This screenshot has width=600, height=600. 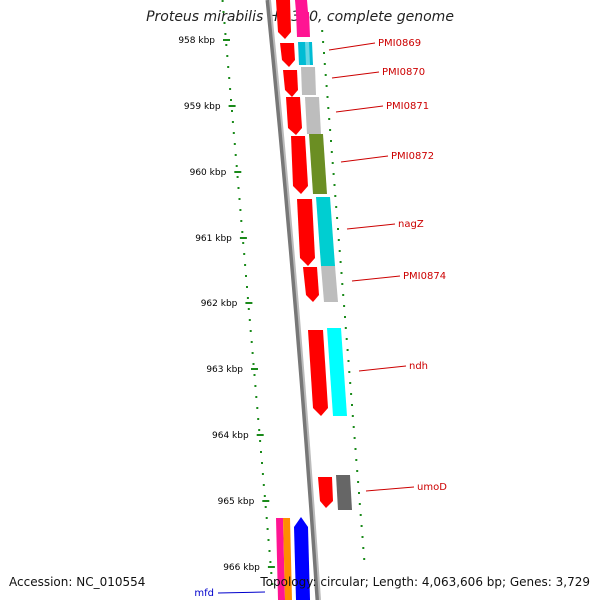 What do you see at coordinates (305, 53) in the screenshot?
I see `cds-pmi0869` at bounding box center [305, 53].